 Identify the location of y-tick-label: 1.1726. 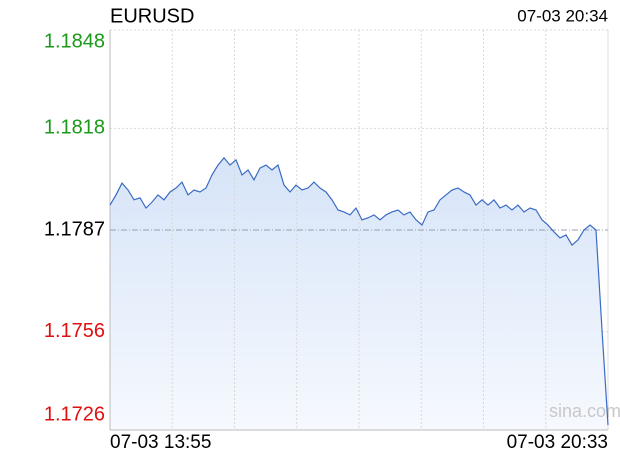
(74, 414).